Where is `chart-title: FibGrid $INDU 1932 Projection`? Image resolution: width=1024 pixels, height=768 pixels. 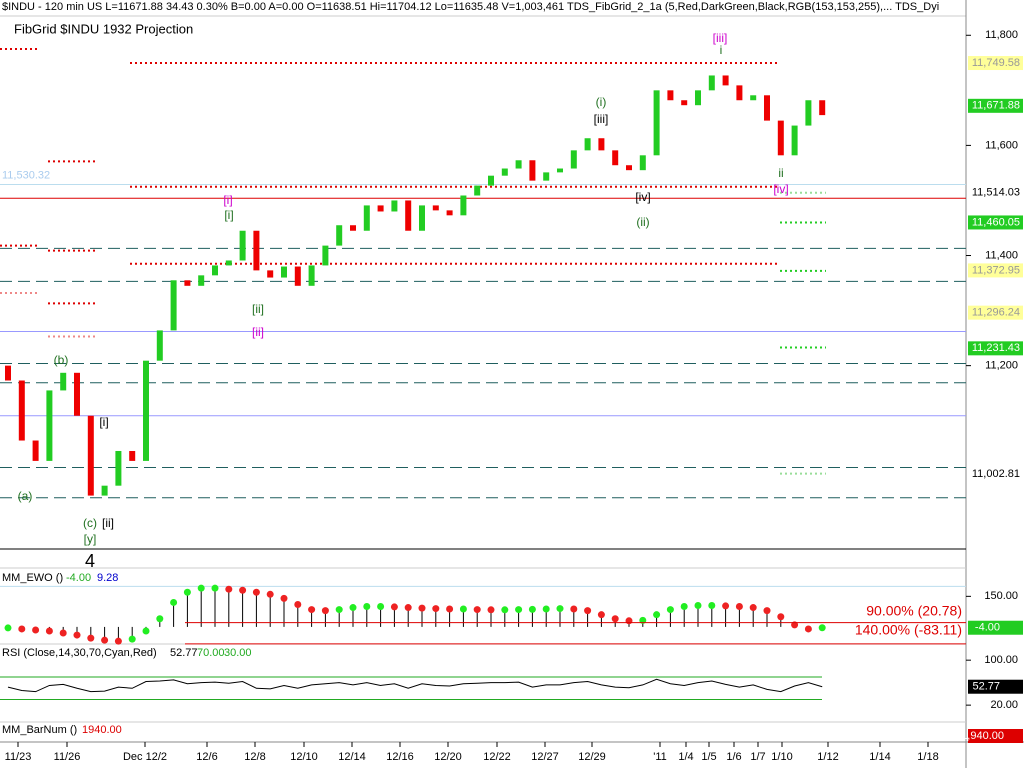
chart-title: FibGrid $INDU 1932 Projection is located at coordinates (103, 28).